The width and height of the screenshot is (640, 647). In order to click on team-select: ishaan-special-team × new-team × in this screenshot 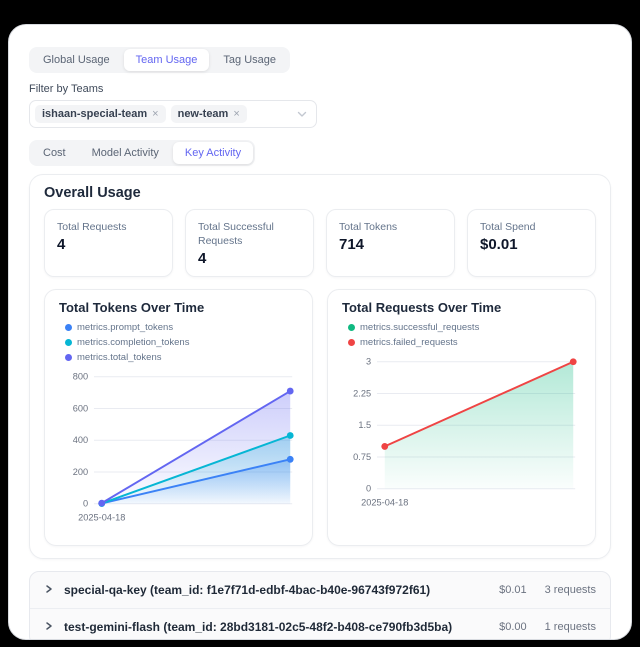, I will do `click(173, 114)`.